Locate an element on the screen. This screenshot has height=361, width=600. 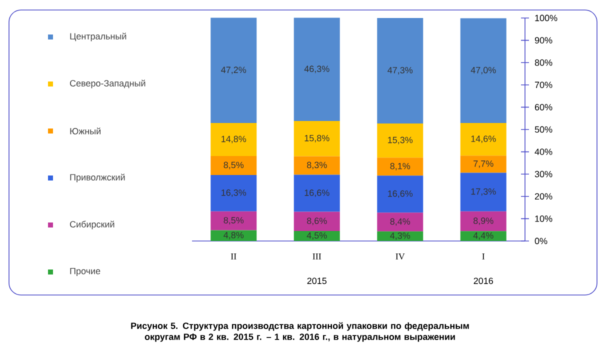
data-label: 16,3% is located at coordinates (234, 193).